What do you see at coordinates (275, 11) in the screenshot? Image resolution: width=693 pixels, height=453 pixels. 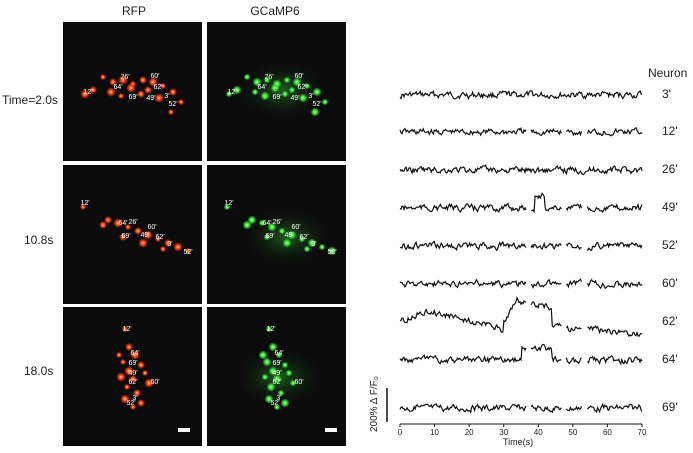 I see `column-header-gcamp6: GCaMP6` at bounding box center [275, 11].